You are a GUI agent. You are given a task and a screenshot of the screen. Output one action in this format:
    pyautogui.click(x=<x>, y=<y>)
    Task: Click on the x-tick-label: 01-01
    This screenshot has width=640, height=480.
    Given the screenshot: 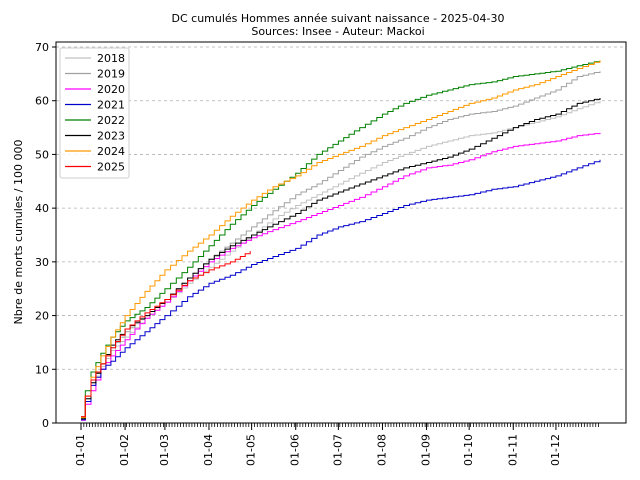 What is the action you would take?
    pyautogui.click(x=80, y=450)
    